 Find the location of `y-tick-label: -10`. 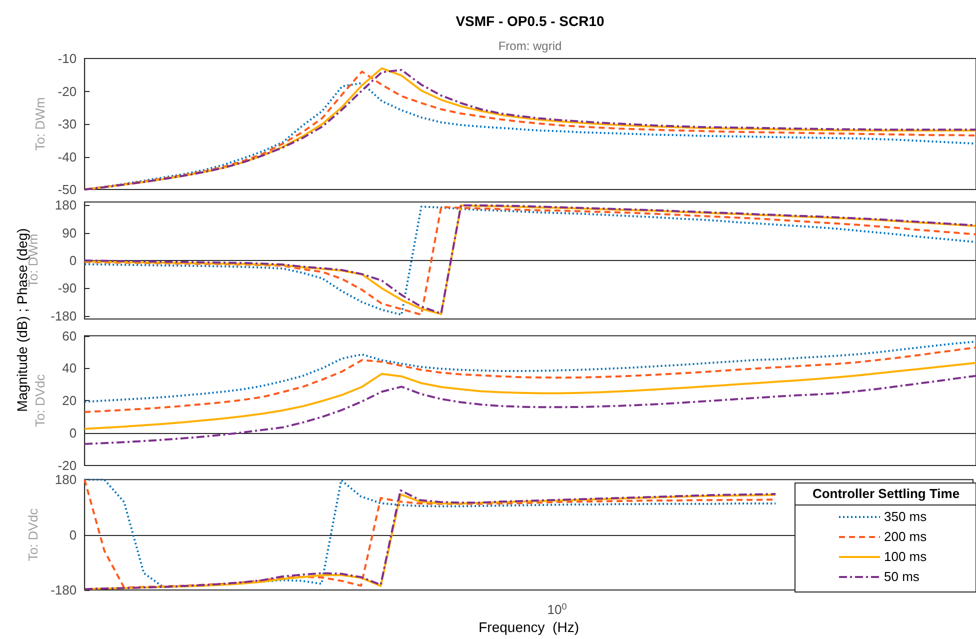

y-tick-label: -10 is located at coordinates (67, 58).